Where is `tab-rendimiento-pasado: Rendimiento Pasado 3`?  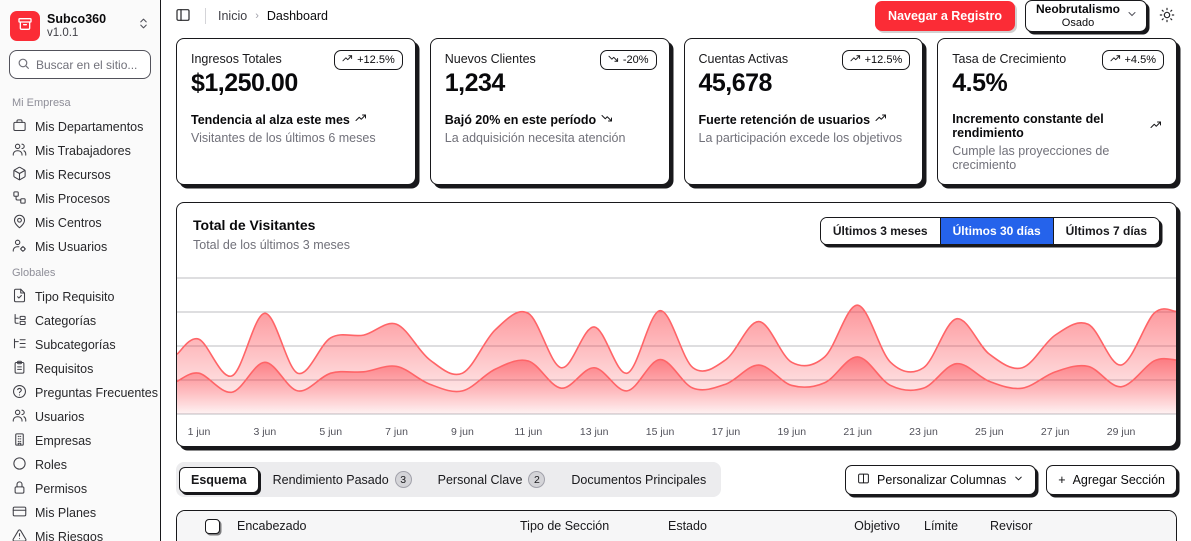
tab-rendimiento-pasado: Rendimiento Pasado 3 is located at coordinates (342, 479).